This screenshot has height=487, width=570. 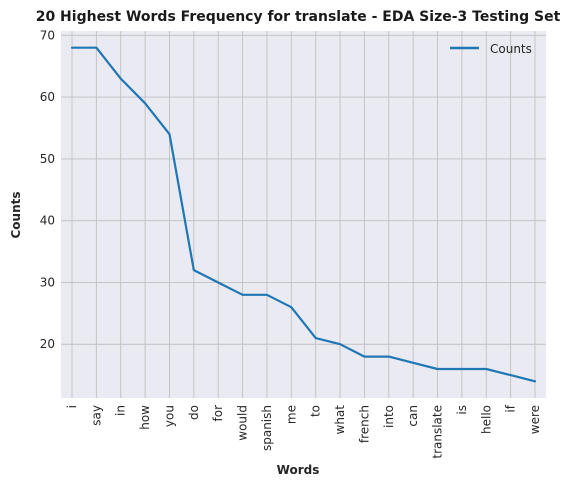 I want to click on x-tick-label: you, so click(x=169, y=416).